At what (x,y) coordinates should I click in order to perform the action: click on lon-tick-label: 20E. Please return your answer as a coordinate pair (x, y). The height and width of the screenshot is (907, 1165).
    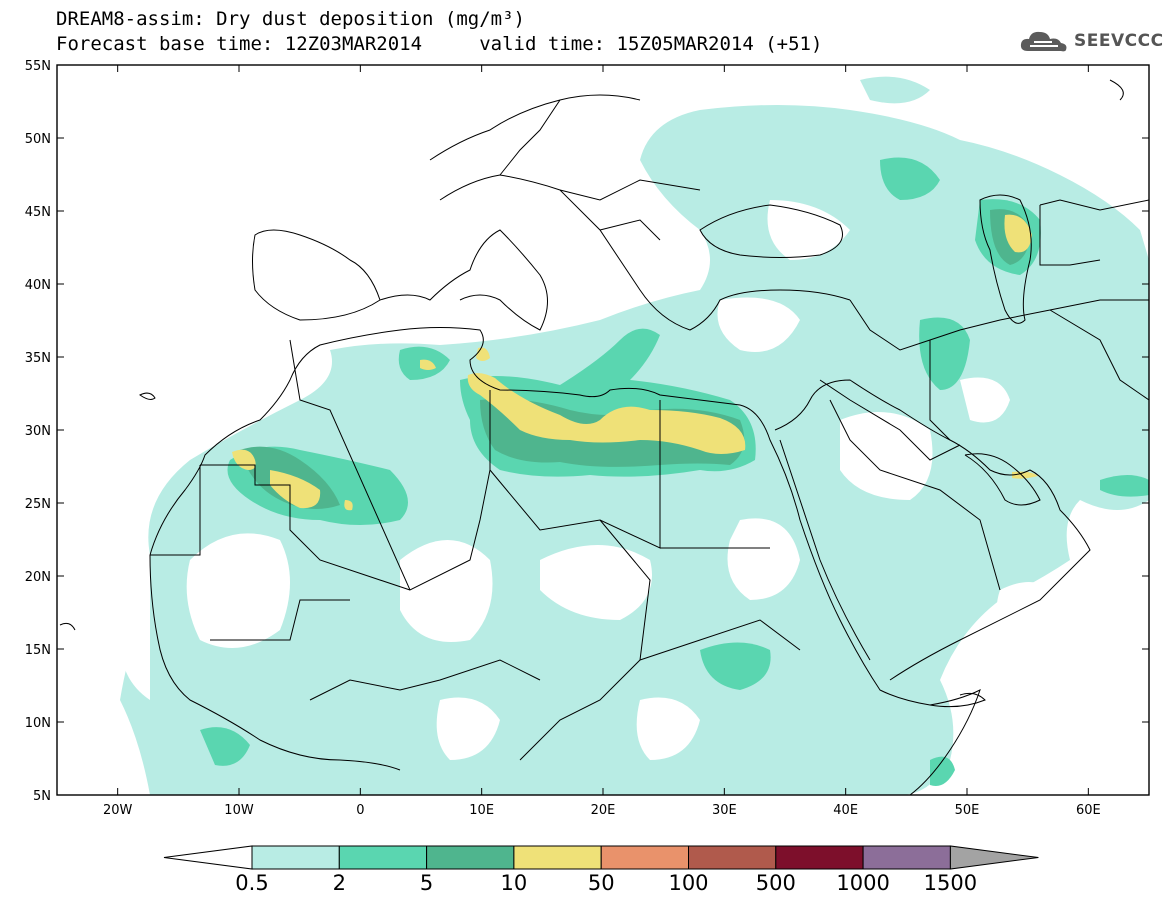
    Looking at the image, I should click on (603, 810).